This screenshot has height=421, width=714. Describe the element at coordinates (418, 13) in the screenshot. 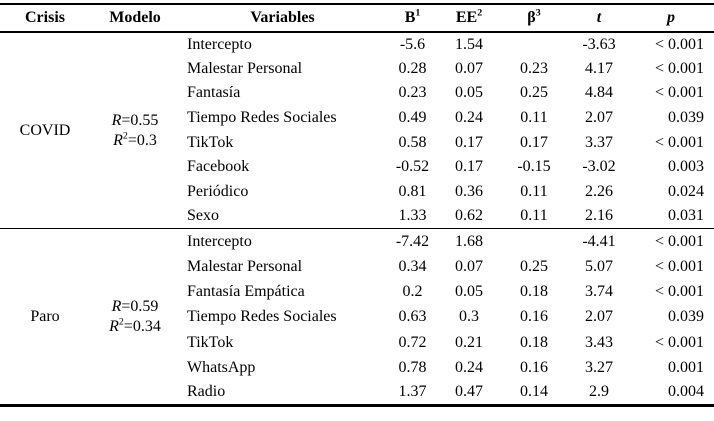

I see `footnote-marker-1: 1` at that location.